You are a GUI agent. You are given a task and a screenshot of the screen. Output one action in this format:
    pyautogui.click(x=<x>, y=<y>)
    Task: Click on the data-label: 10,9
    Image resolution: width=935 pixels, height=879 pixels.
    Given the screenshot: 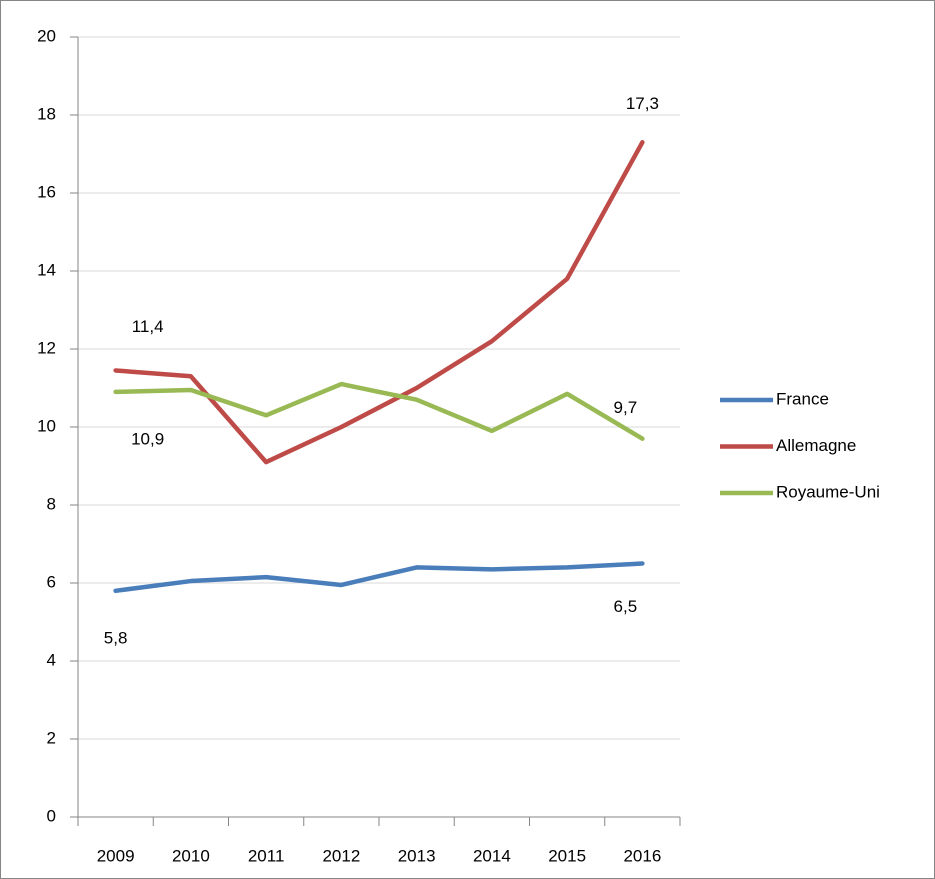 What is the action you would take?
    pyautogui.click(x=147, y=438)
    